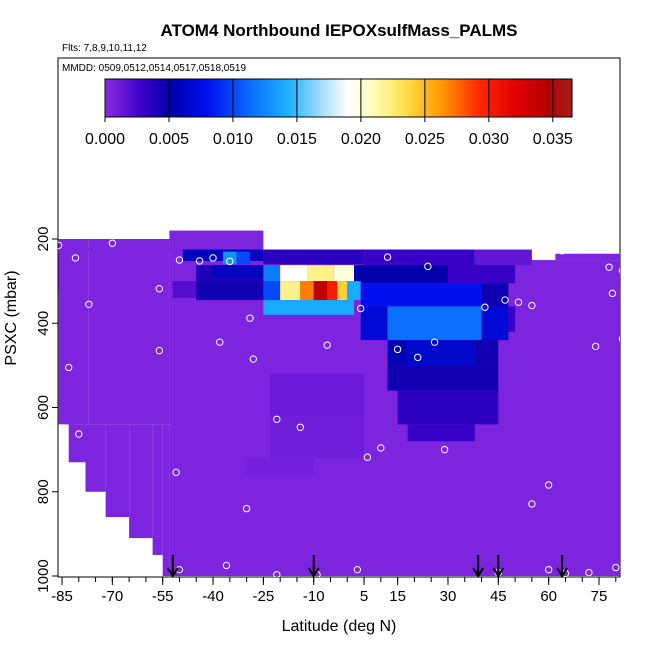  Describe the element at coordinates (448, 596) in the screenshot. I see `x-tick-label: 30` at that location.